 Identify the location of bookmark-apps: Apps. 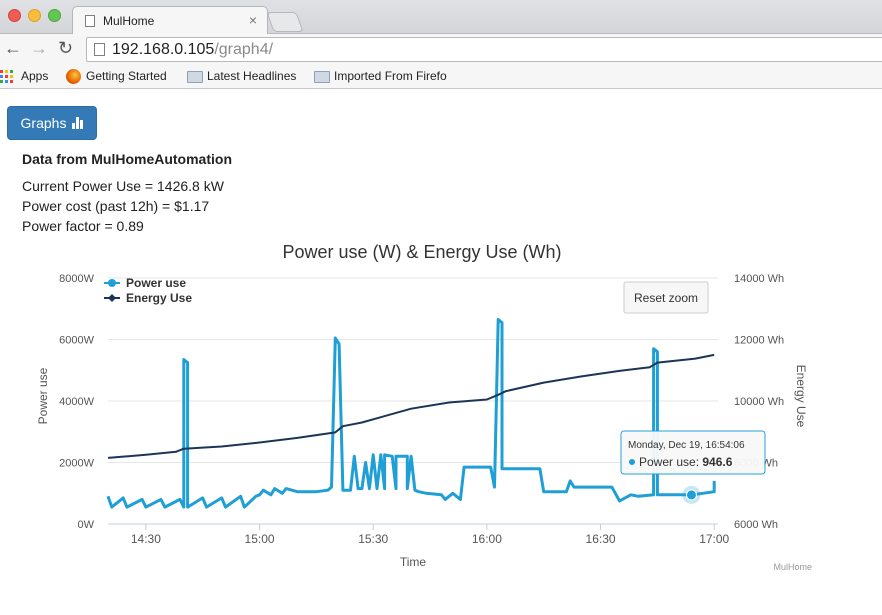
(35, 76).